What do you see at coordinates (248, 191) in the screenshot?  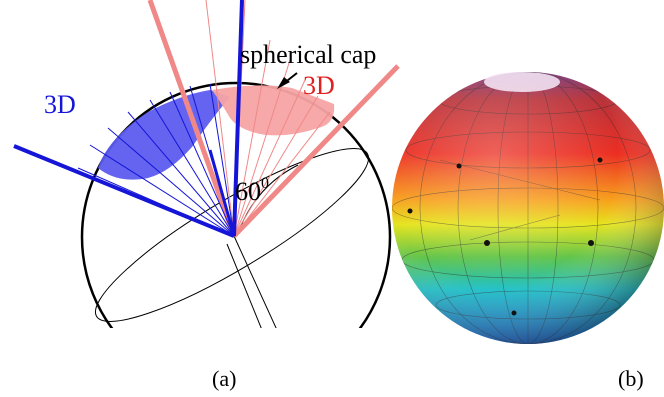 I see `angle-value: 60` at bounding box center [248, 191].